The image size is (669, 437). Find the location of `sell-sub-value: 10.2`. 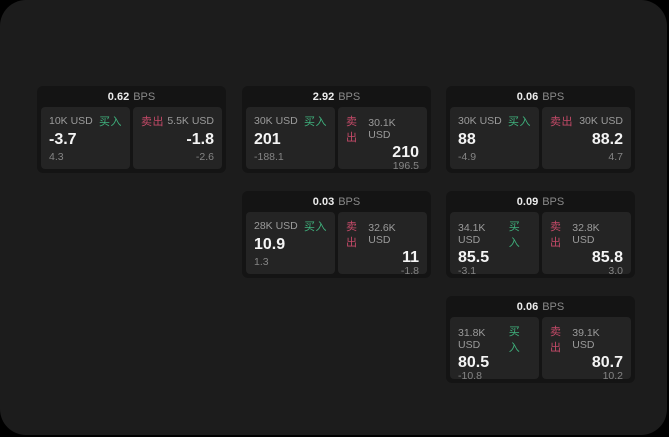

sell-sub-value: 10.2 is located at coordinates (612, 376).